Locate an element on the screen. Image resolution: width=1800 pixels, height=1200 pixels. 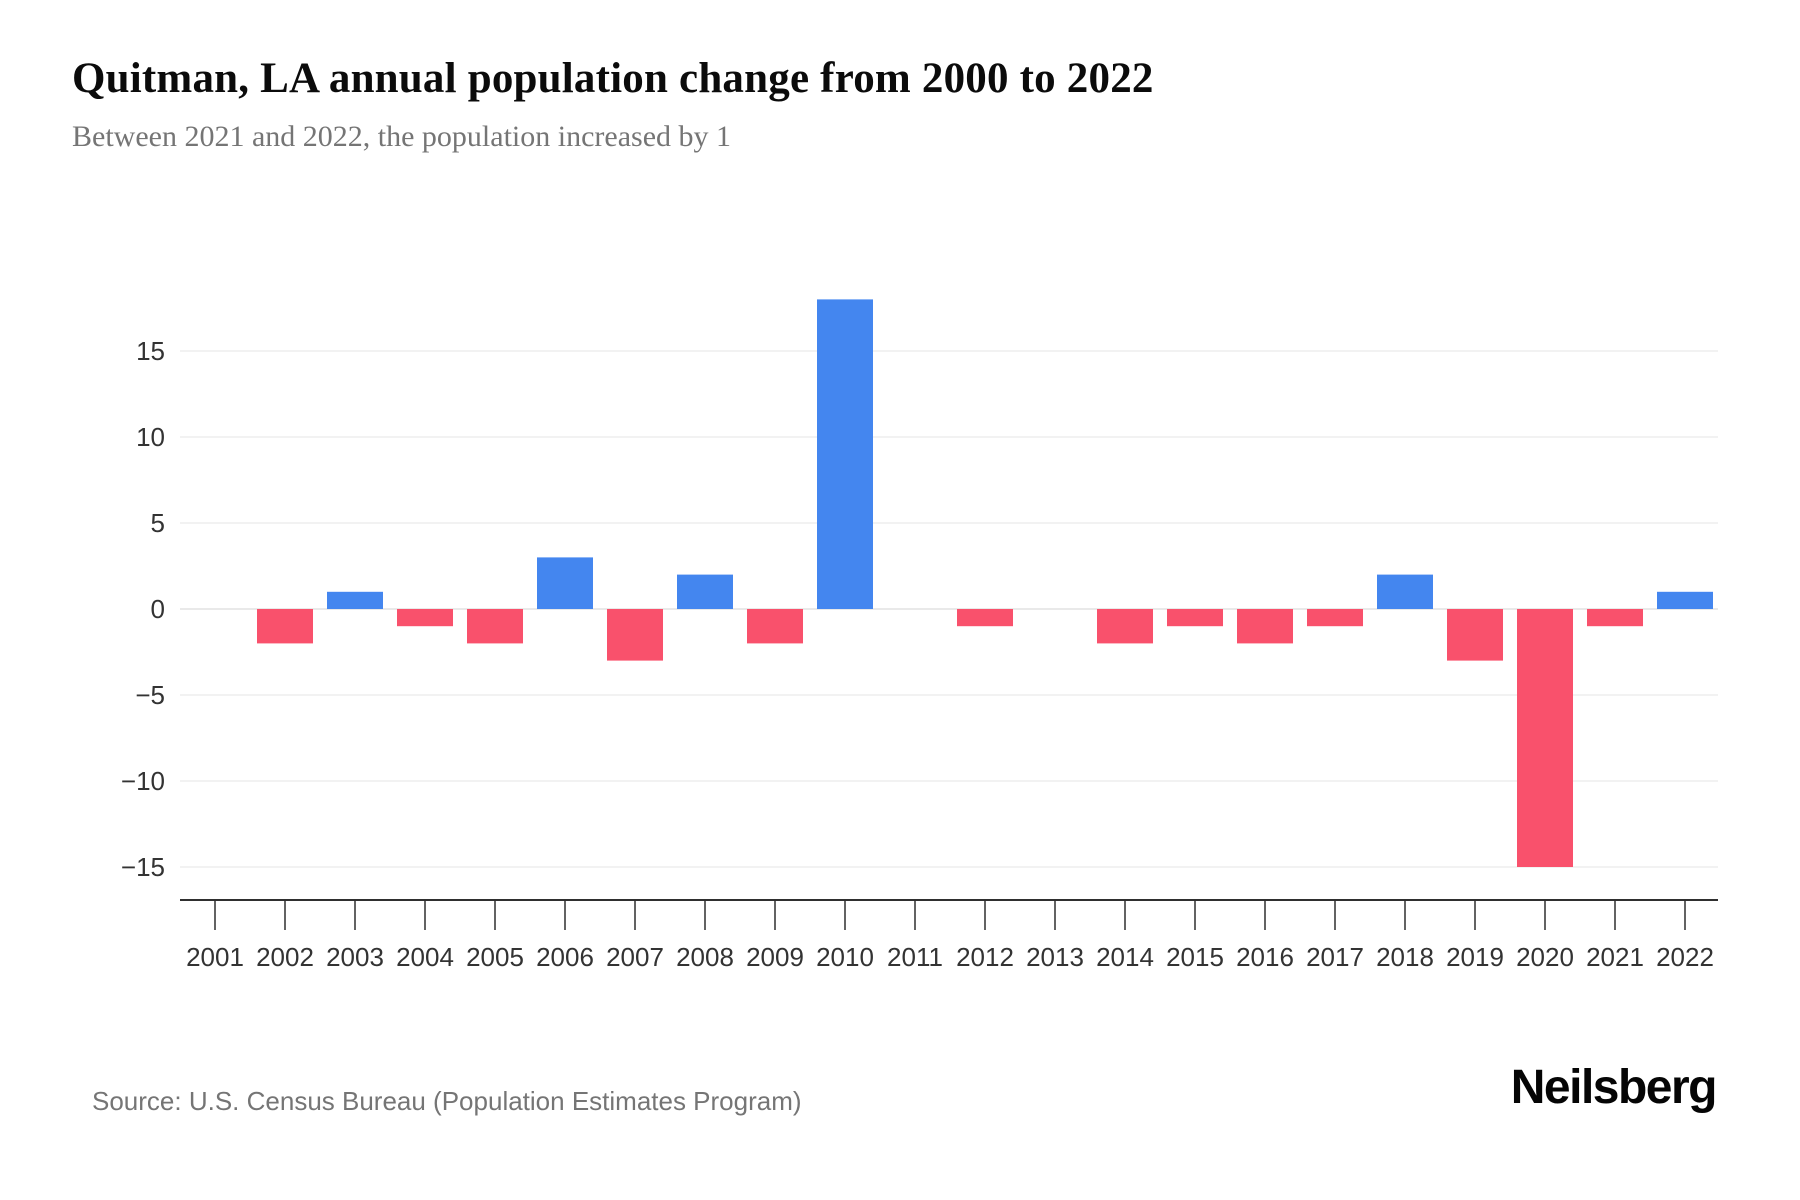
x-axis-label-2003: 2003 is located at coordinates (355, 957).